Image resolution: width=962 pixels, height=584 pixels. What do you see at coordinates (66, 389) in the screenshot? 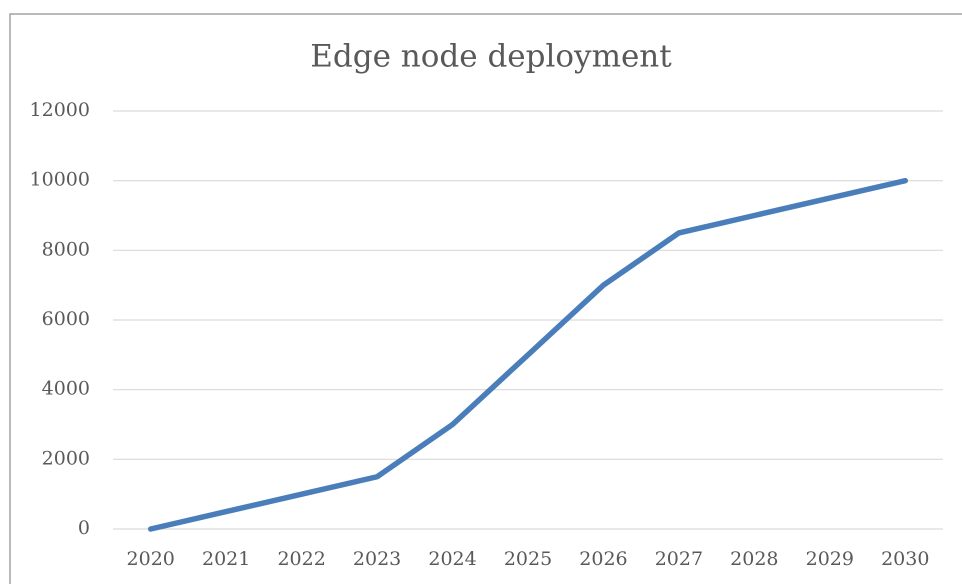
I see `y-tick-label: 4000` at bounding box center [66, 389].